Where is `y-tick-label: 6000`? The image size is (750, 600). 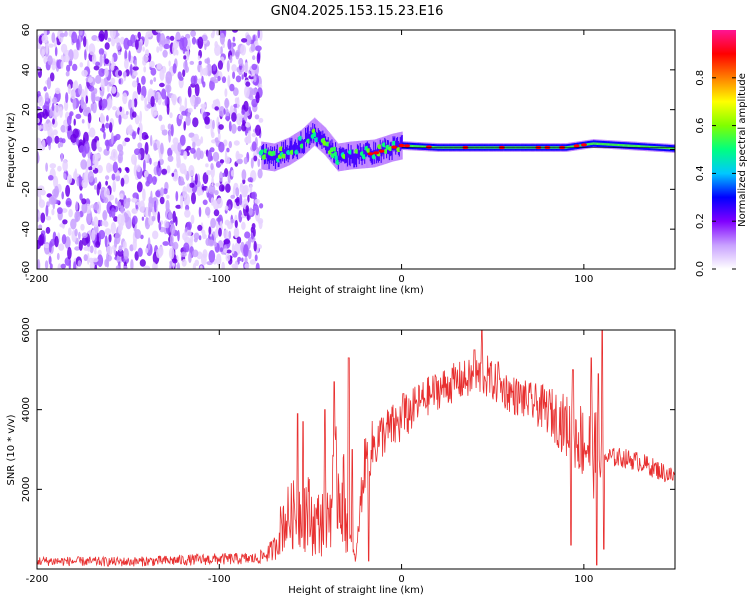
y-tick-label: 6000 is located at coordinates (26, 329).